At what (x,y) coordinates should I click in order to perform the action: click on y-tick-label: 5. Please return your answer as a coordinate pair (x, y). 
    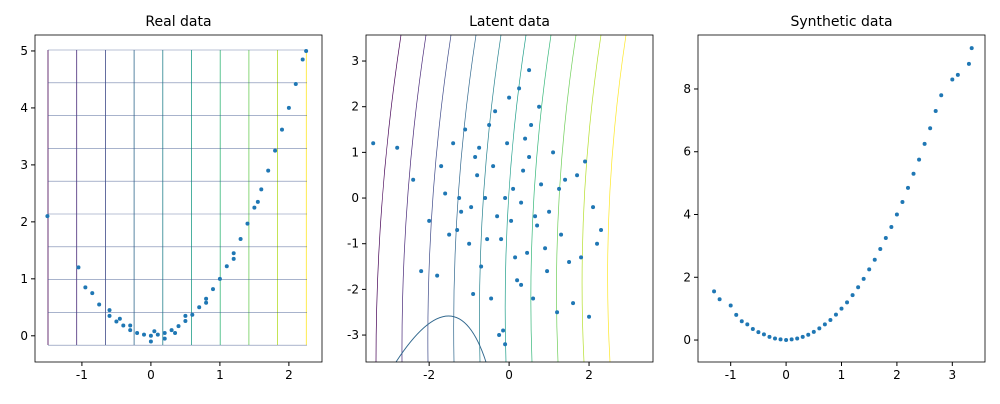
    Looking at the image, I should click on (24, 51).